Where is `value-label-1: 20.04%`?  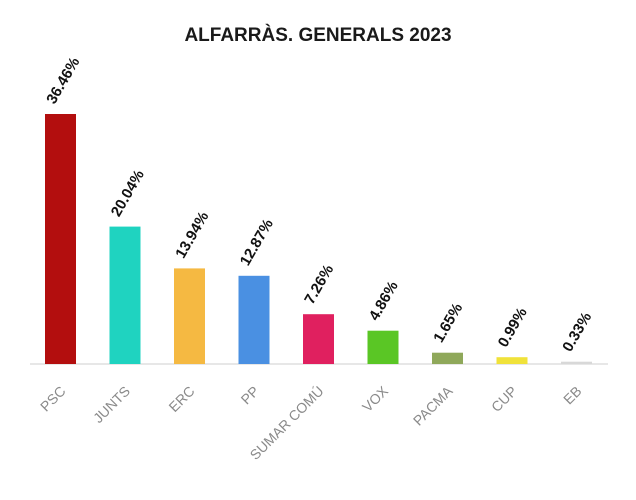
value-label-1: 20.04% is located at coordinates (128, 193).